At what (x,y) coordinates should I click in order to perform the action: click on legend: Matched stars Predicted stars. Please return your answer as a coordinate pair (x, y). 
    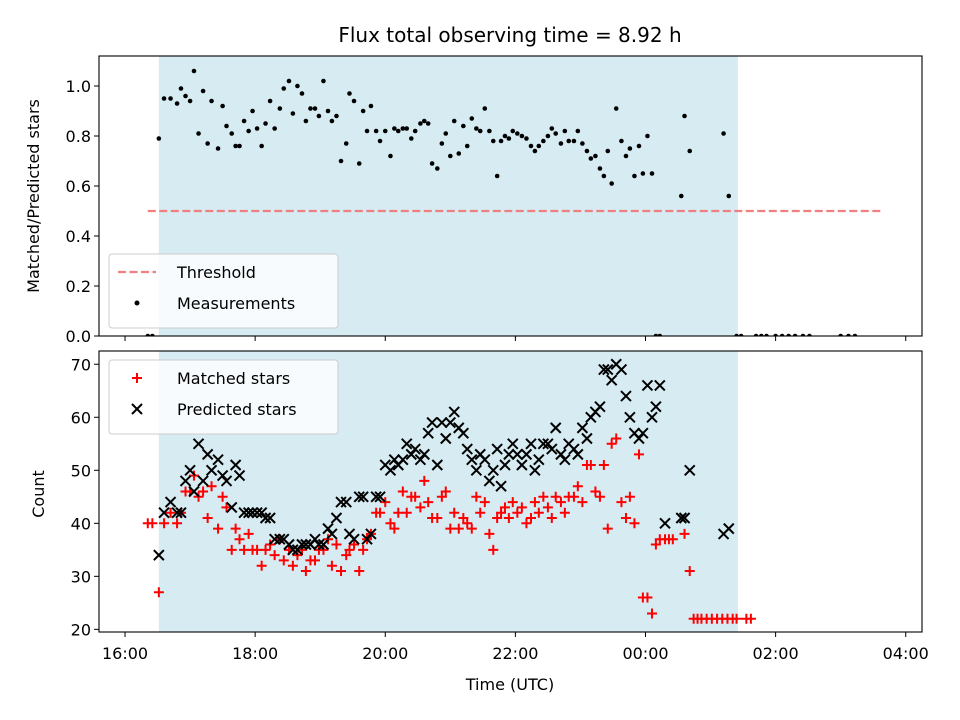
    Looking at the image, I should click on (223, 397).